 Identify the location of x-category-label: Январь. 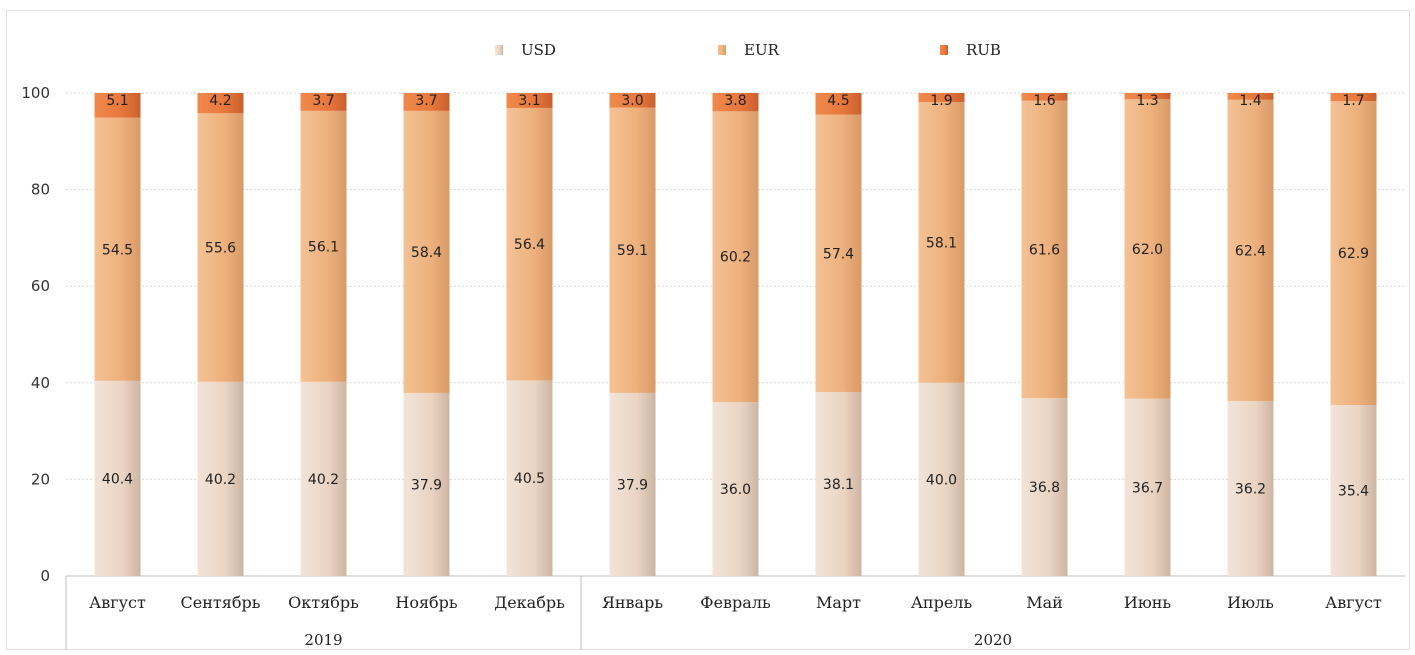
(632, 602).